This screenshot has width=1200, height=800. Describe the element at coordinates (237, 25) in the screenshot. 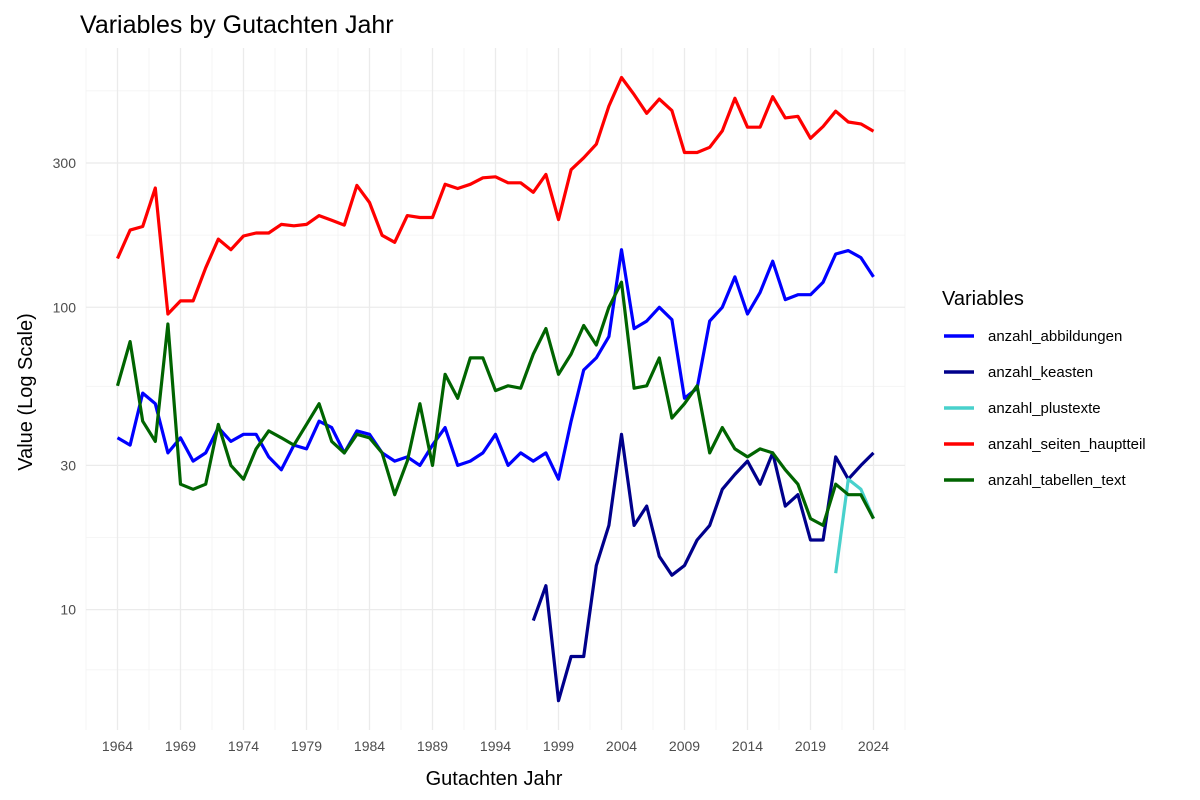

I see `chart-title: Variables by Gutachten Jahr` at that location.